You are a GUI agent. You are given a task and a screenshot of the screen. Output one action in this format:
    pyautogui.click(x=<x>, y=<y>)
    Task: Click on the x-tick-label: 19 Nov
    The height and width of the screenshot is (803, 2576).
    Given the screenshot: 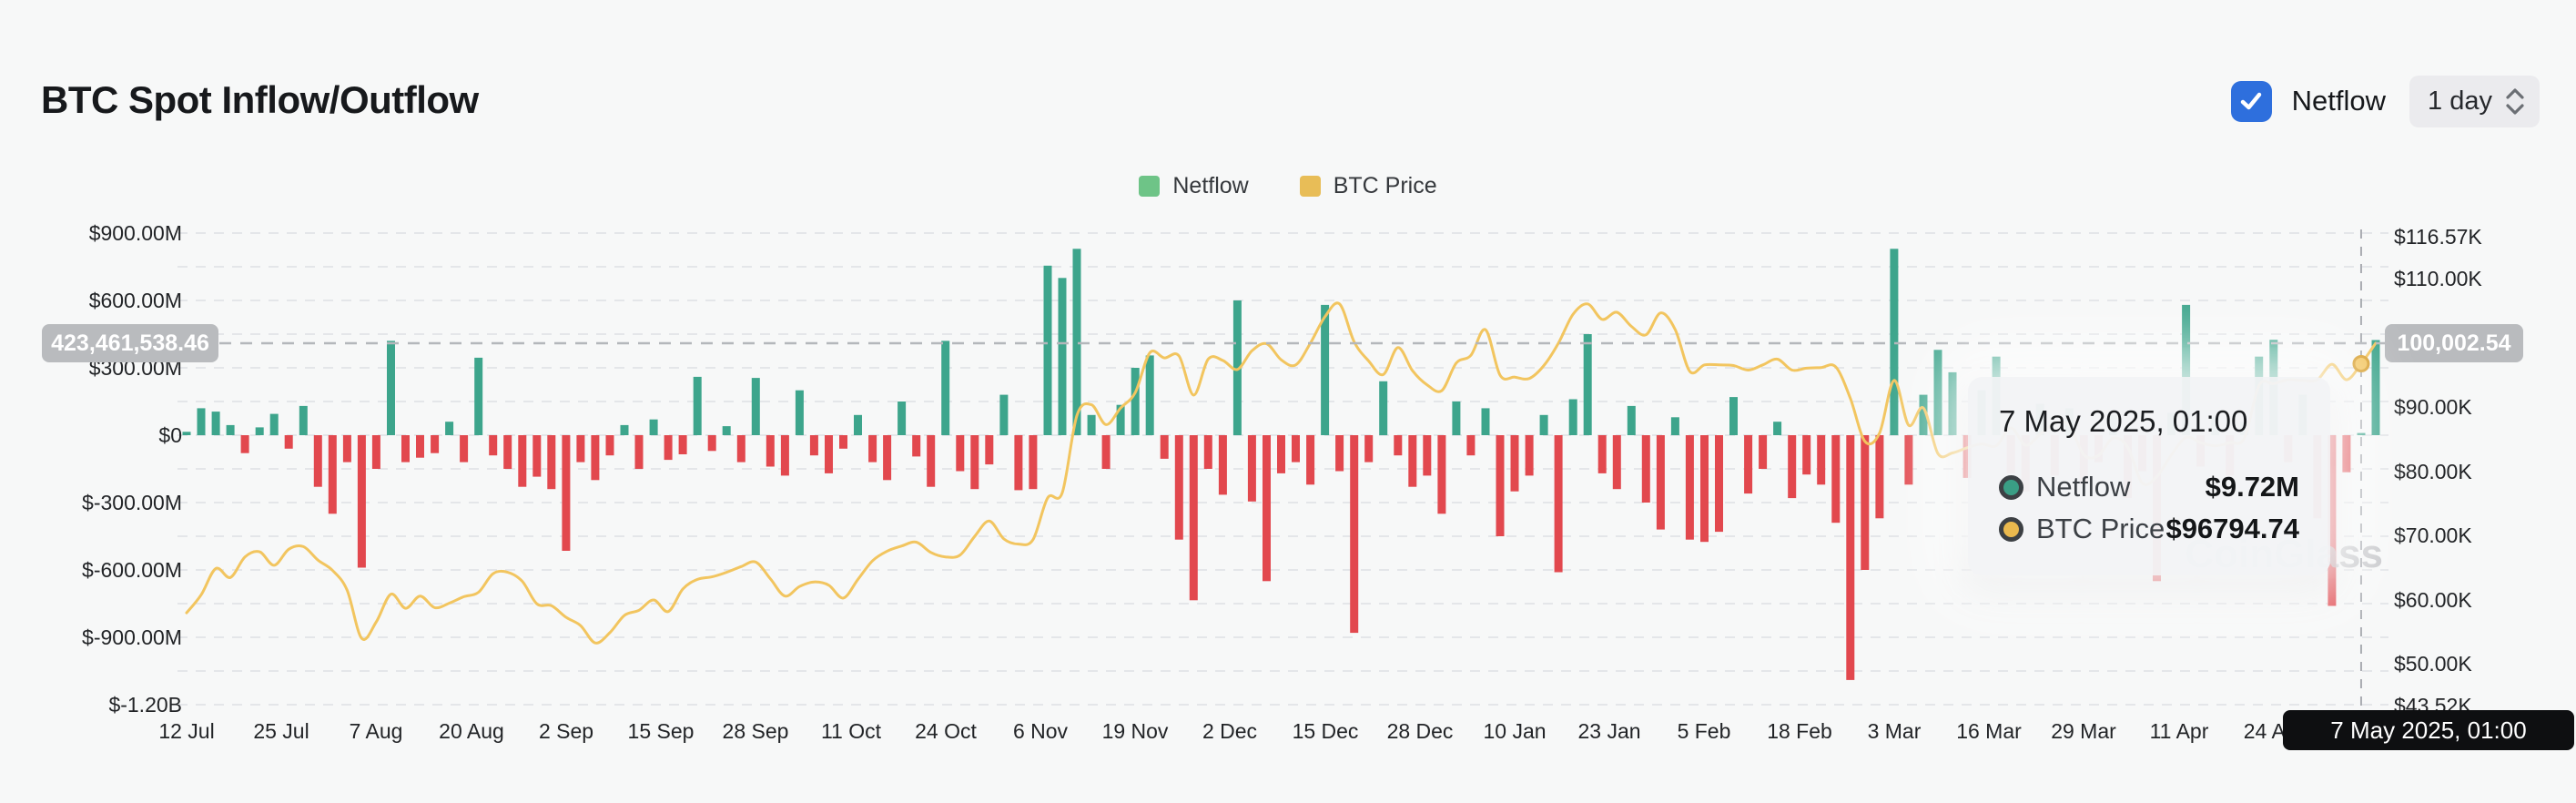 What is the action you would take?
    pyautogui.click(x=1135, y=731)
    